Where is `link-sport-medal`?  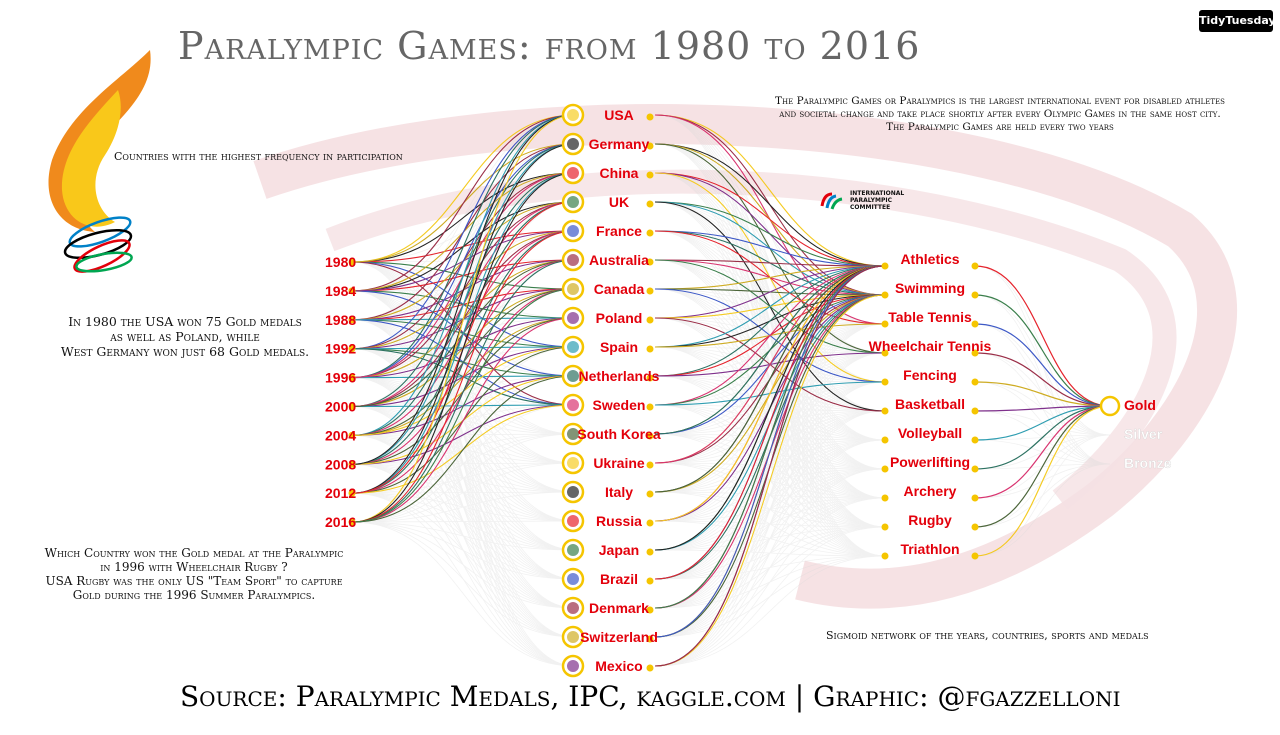
link-sport-medal is located at coordinates (1042, 495).